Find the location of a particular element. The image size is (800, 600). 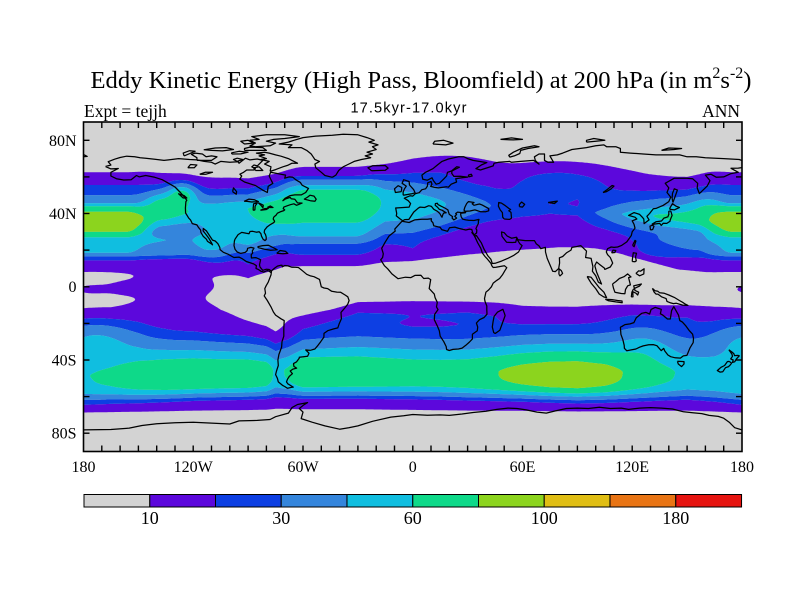

svg-text: 80S is located at coordinates (64, 434).